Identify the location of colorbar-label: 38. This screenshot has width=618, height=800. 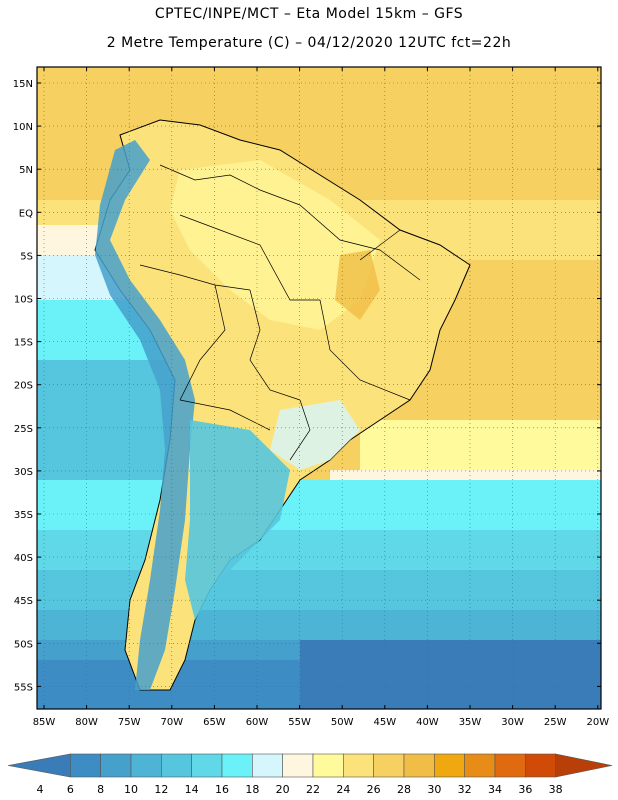
(556, 789).